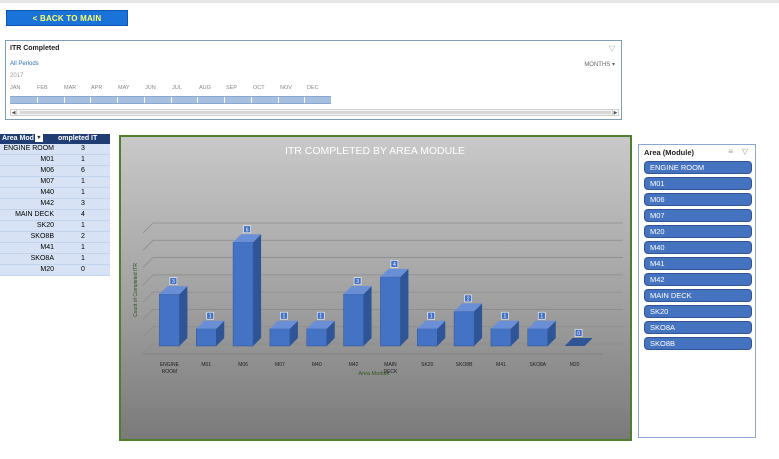  What do you see at coordinates (83, 171) in the screenshot?
I see `pivot-row-value: 6` at bounding box center [83, 171].